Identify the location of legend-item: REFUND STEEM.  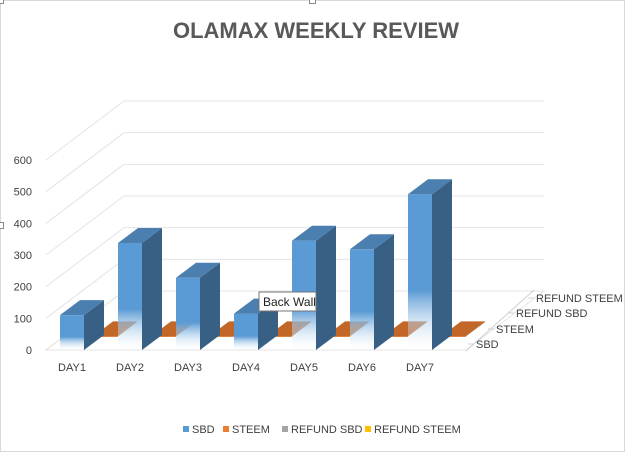
(413, 430).